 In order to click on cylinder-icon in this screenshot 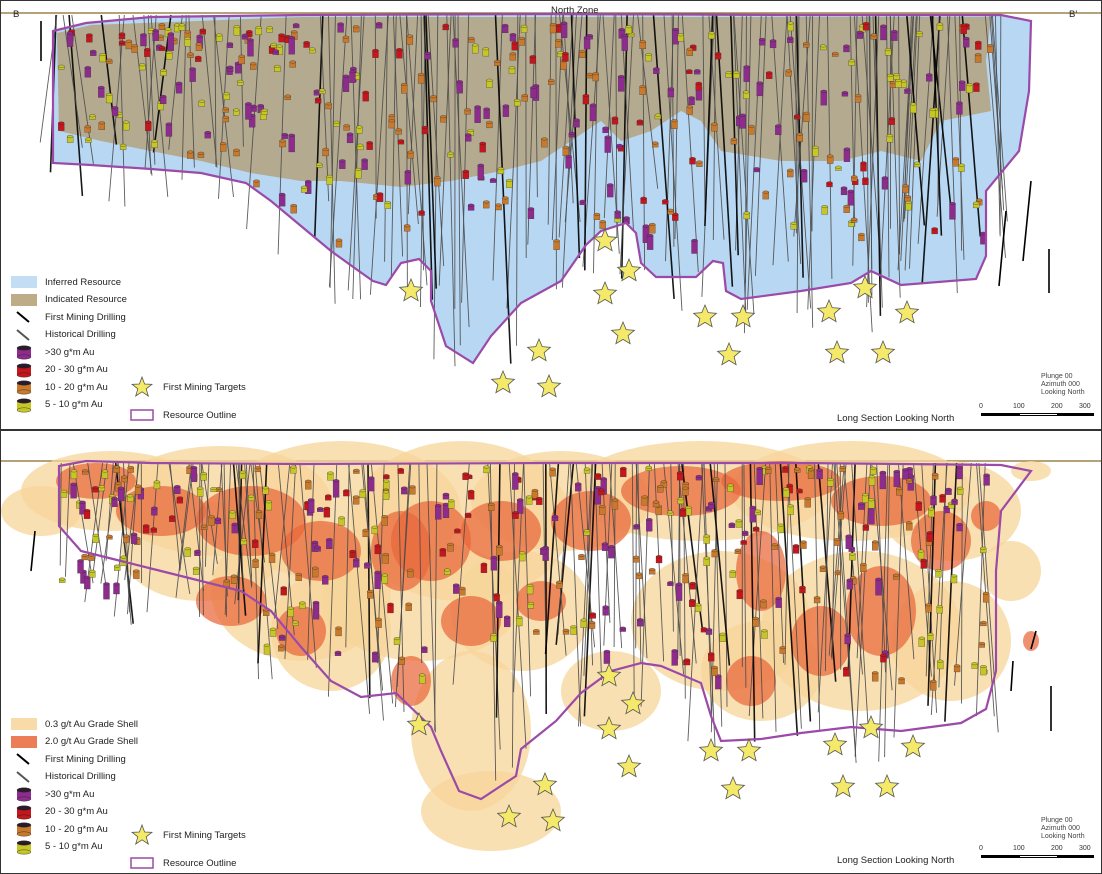, I will do `click(24, 405)`.